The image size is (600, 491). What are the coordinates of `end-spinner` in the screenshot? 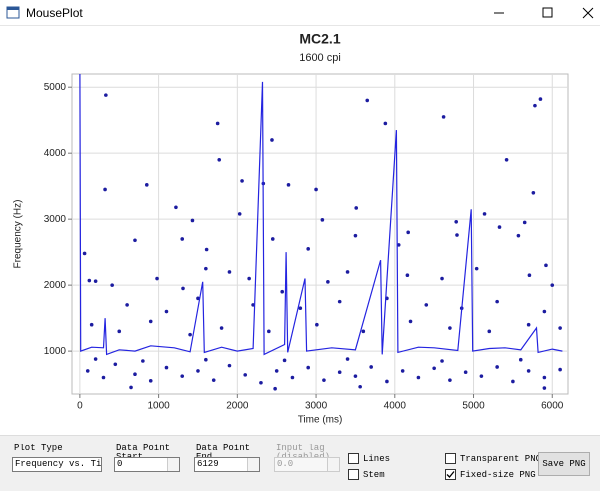 It's located at (253, 464).